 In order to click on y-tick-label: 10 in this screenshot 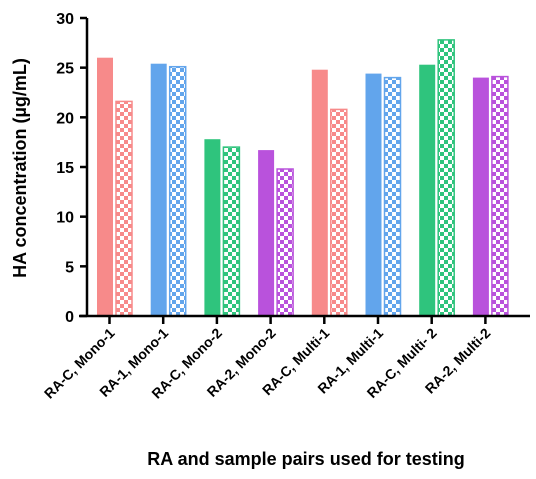, I will do `click(65, 218)`.